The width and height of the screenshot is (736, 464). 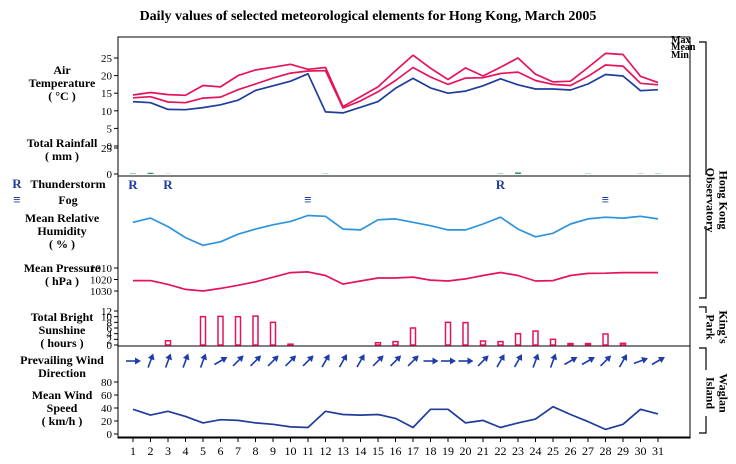 What do you see at coordinates (203, 451) in the screenshot?
I see `x-tick-label: 5` at bounding box center [203, 451].